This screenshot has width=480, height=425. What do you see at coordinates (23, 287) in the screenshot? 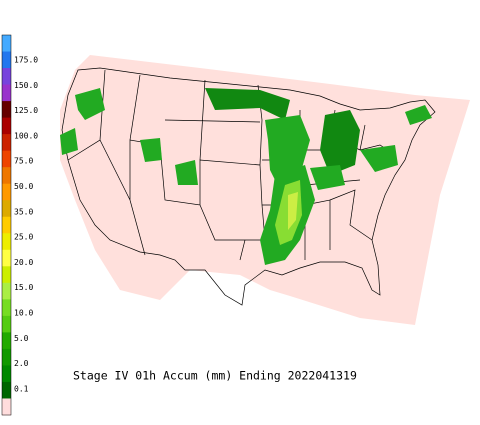
I see `scale-label: 15.0` at bounding box center [23, 287].